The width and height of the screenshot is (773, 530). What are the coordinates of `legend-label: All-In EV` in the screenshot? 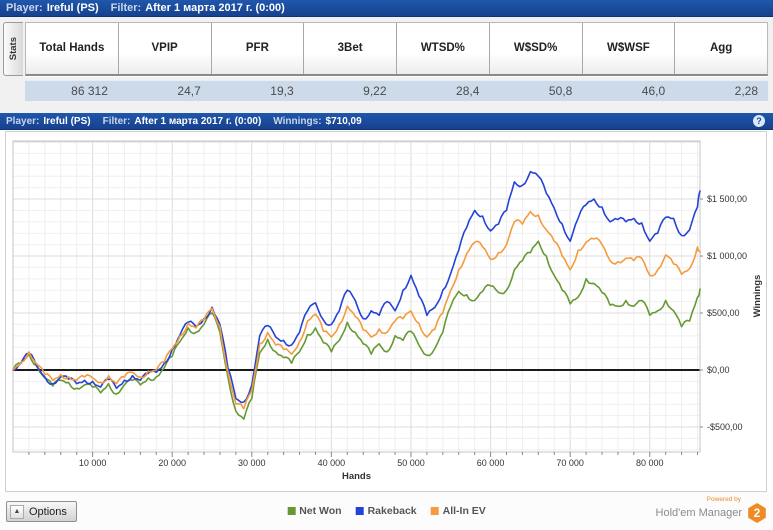 It's located at (464, 511).